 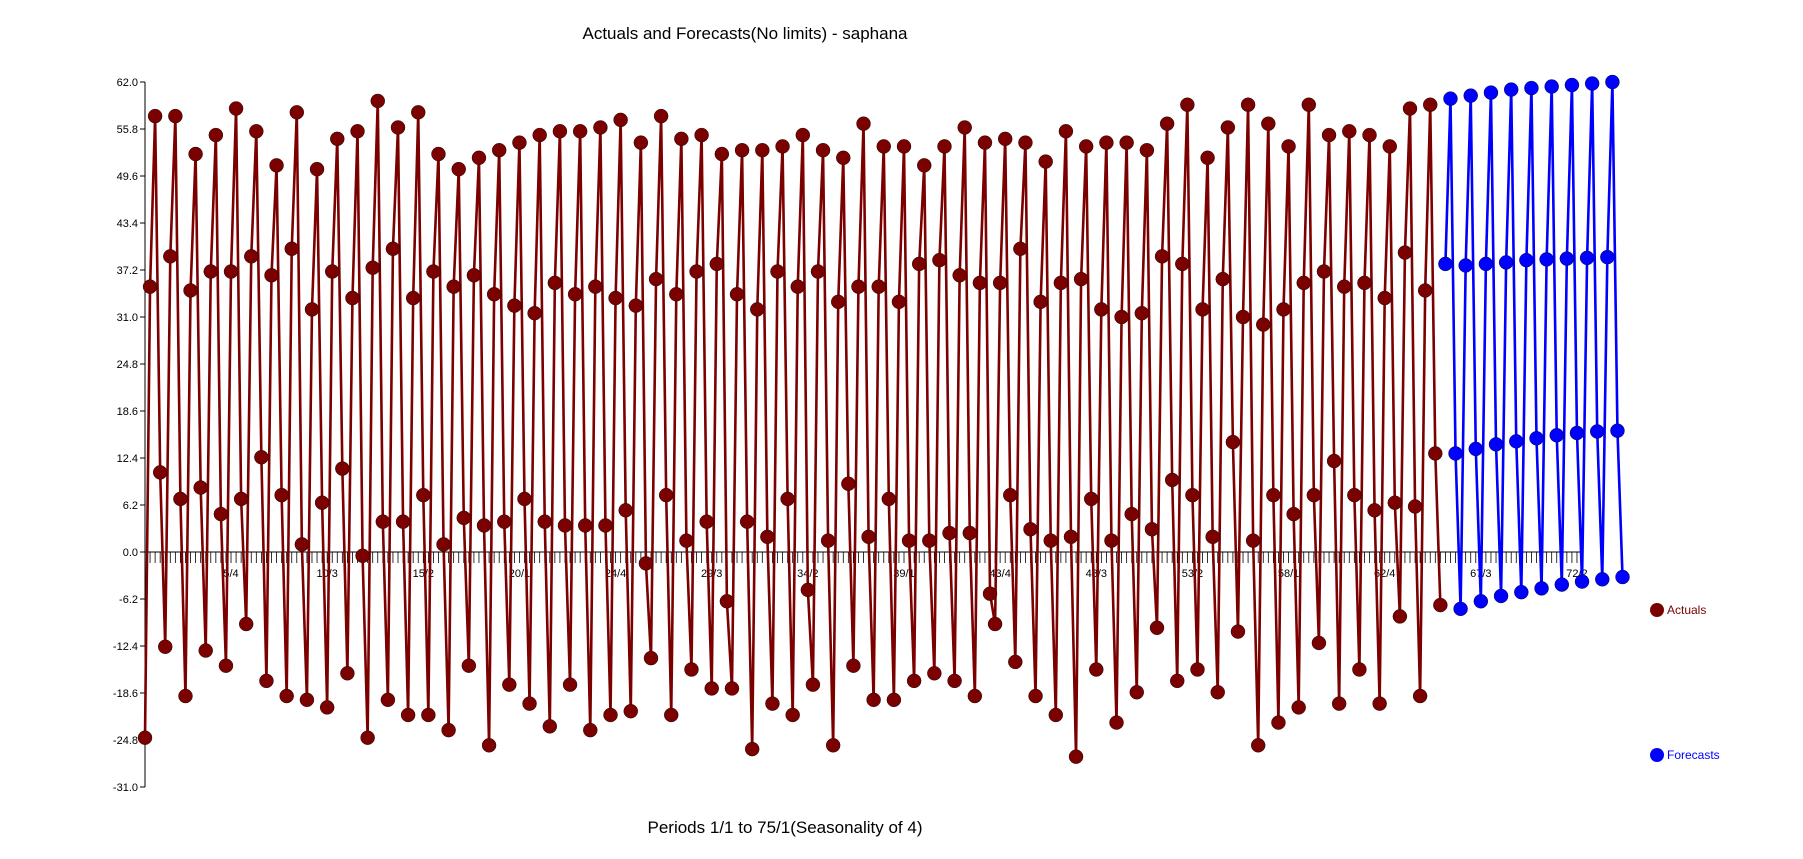 What do you see at coordinates (711, 574) in the screenshot?
I see `x-tick-label: 29/3` at bounding box center [711, 574].